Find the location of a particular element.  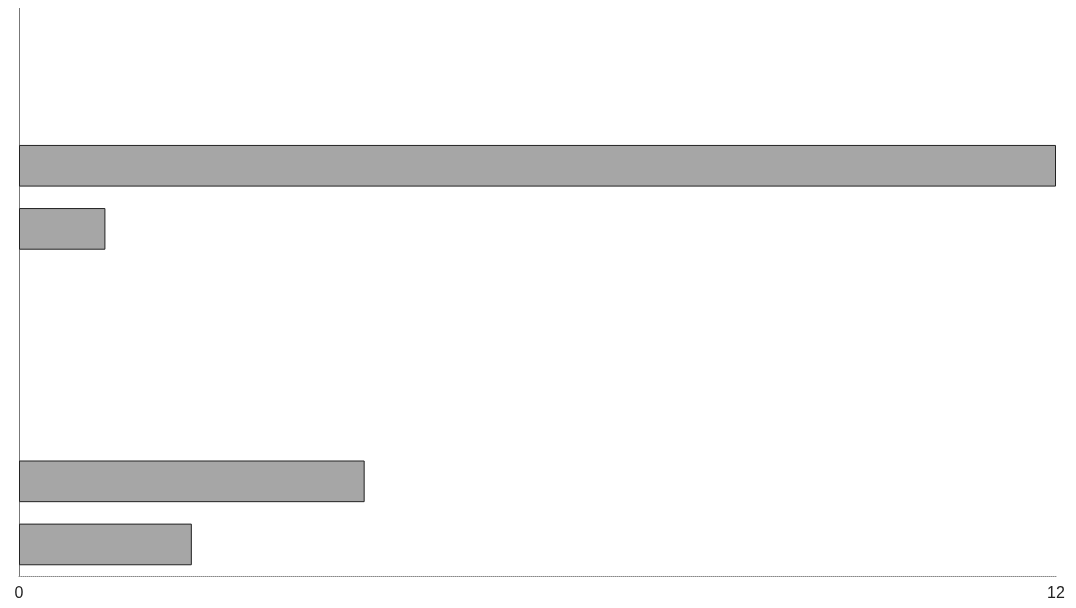

x-tick-label: 12 is located at coordinates (1056, 592).